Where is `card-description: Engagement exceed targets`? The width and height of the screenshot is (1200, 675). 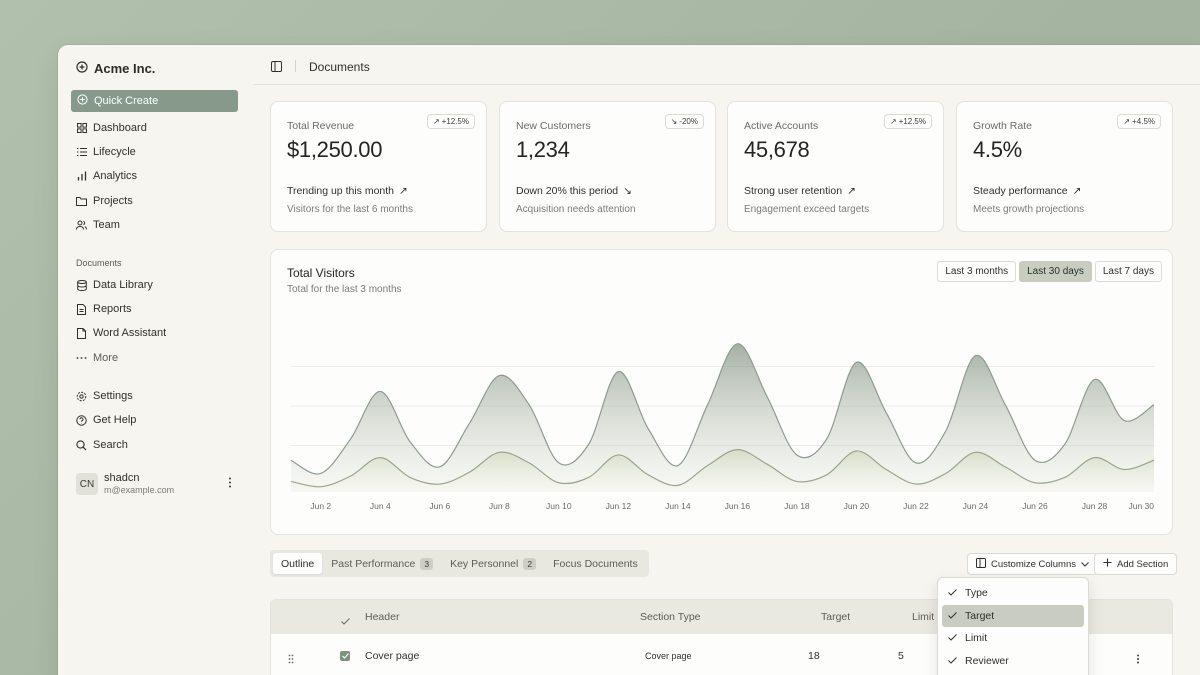 card-description: Engagement exceed targets is located at coordinates (807, 209).